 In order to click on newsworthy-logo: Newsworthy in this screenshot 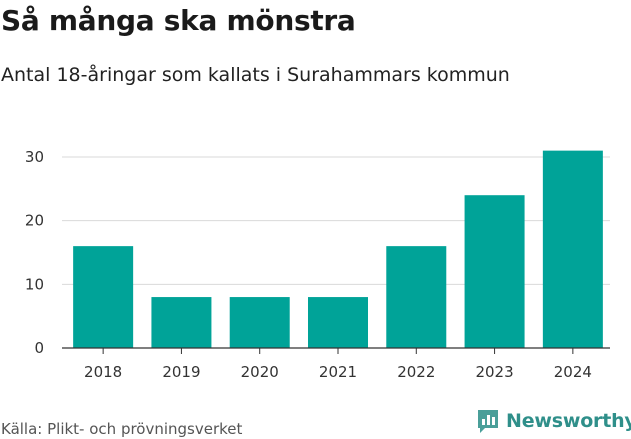, I will do `click(553, 421)`.